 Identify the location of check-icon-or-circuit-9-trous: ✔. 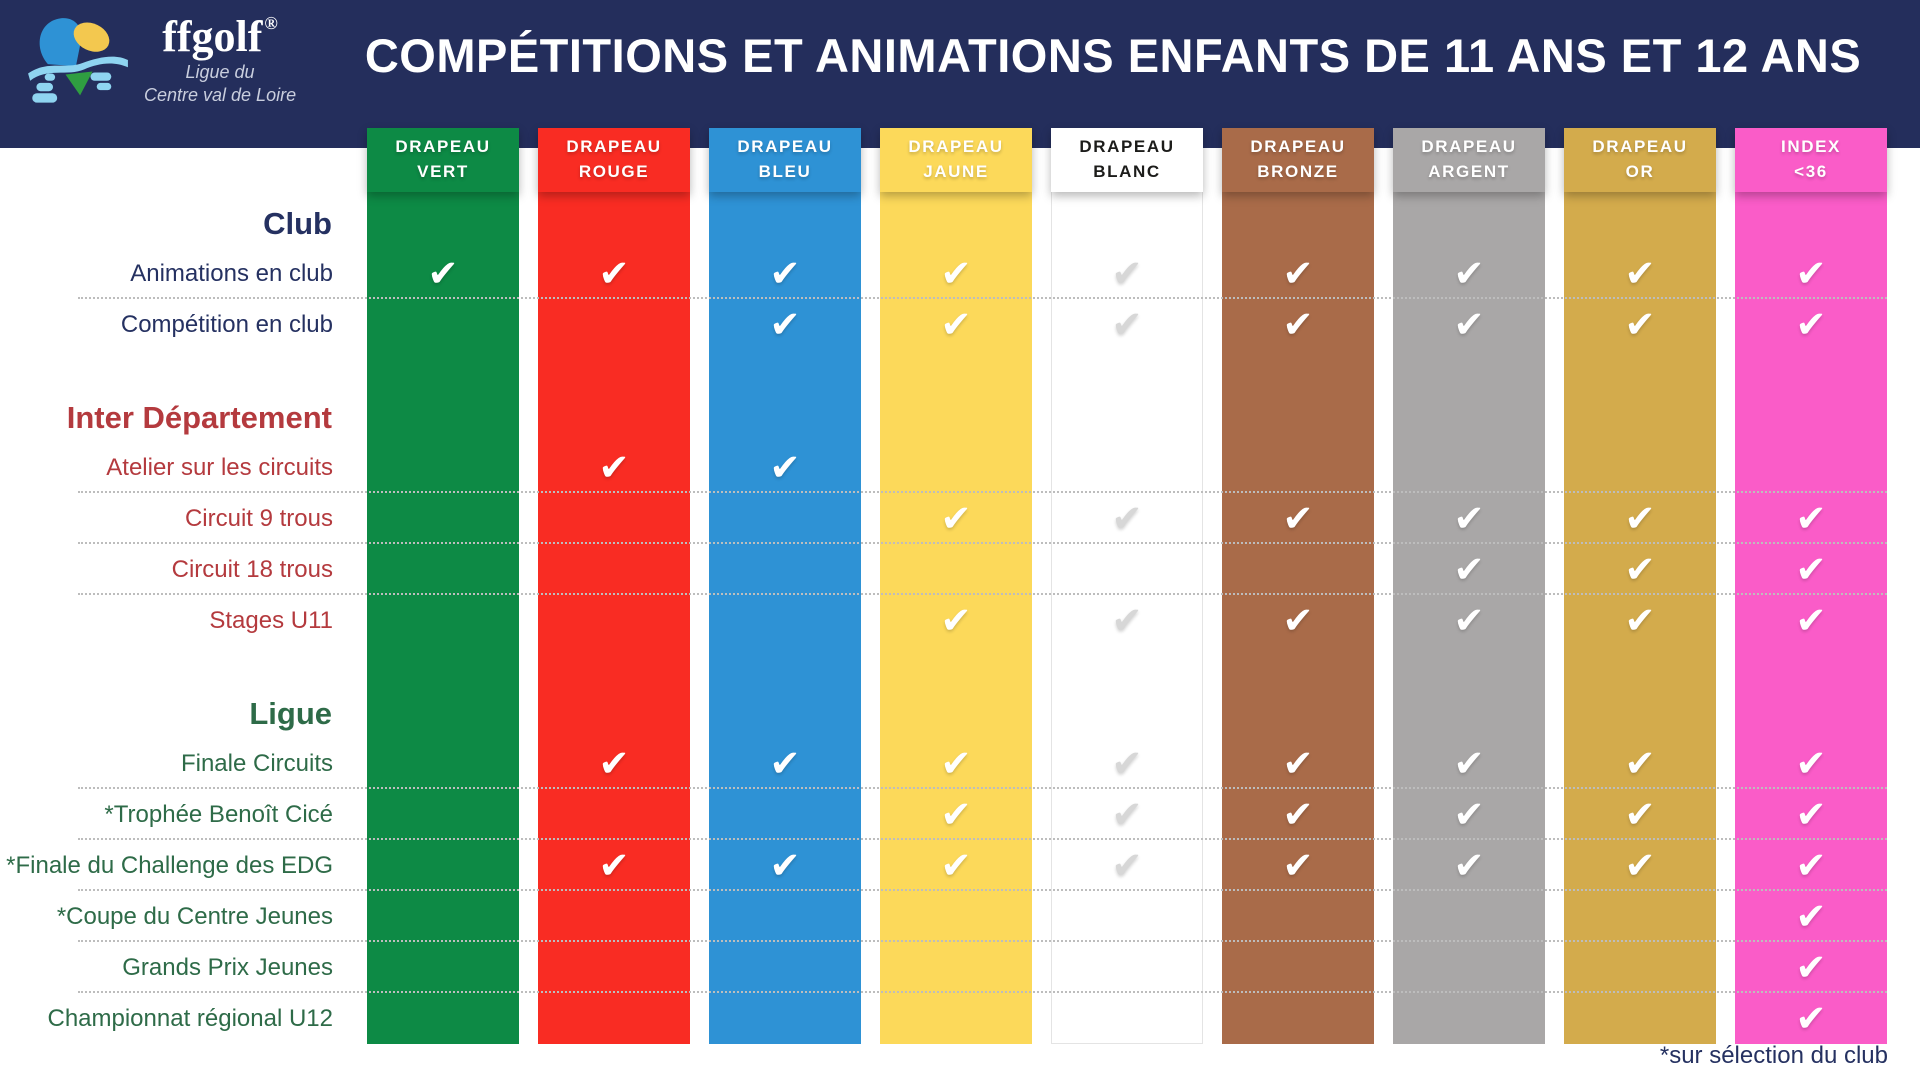
(1640, 518).